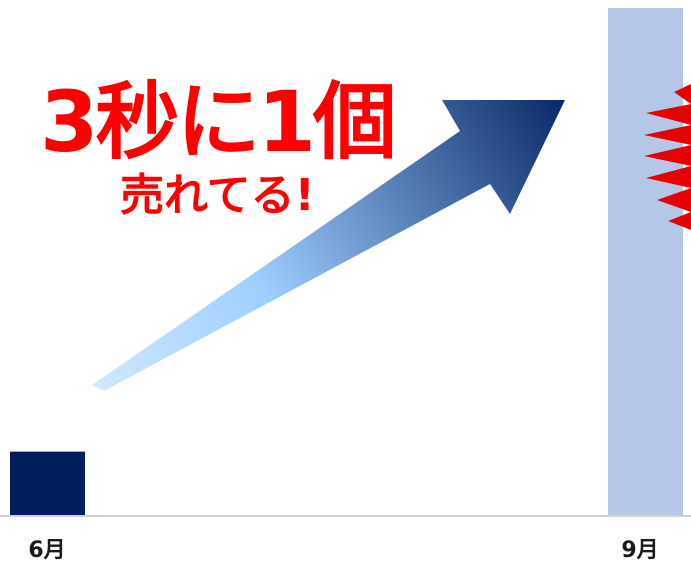 The width and height of the screenshot is (691, 562). I want to click on category-label-2: 9月, so click(639, 550).